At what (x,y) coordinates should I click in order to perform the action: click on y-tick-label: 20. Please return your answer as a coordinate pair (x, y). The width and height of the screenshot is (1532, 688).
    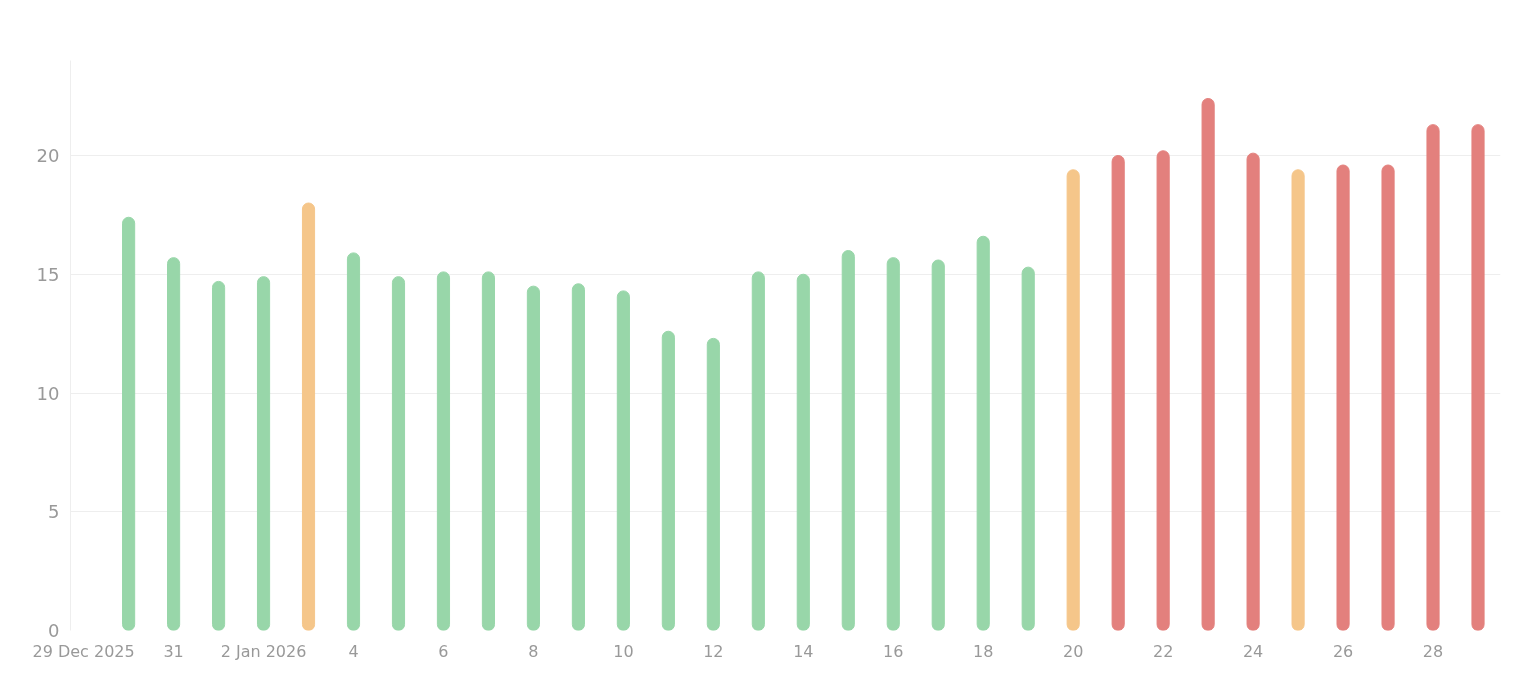
    Looking at the image, I should click on (48, 155).